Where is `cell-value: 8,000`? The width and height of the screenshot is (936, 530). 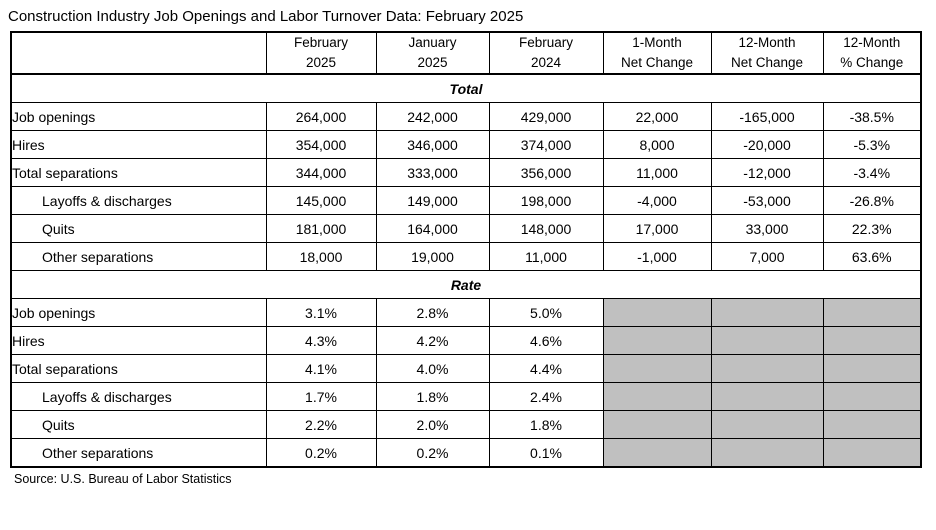
cell-value: 8,000 is located at coordinates (657, 144).